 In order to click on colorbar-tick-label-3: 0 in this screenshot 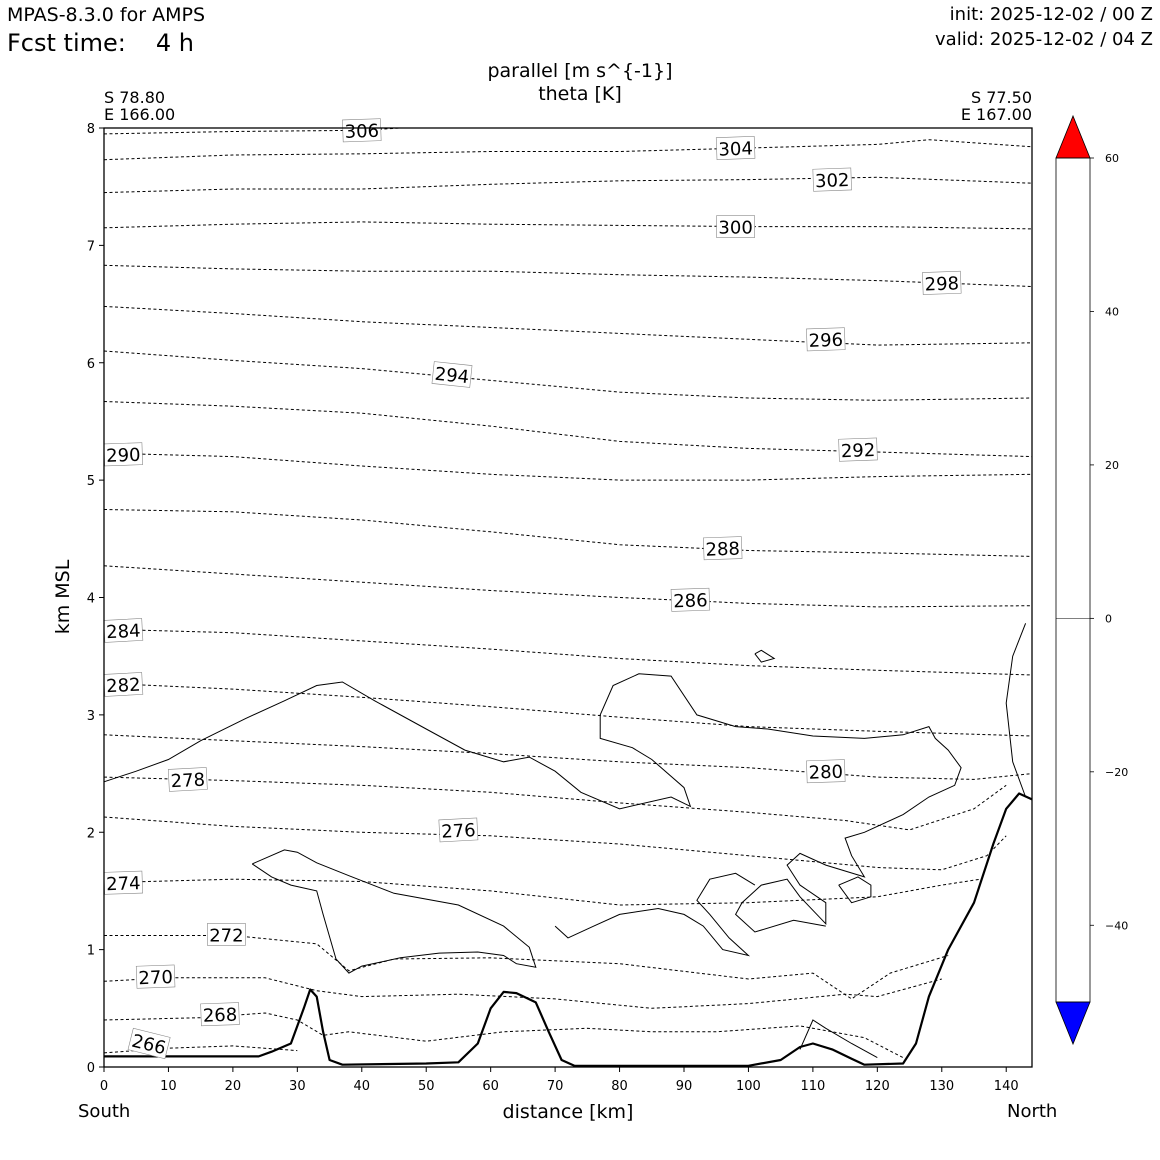, I will do `click(1108, 618)`.